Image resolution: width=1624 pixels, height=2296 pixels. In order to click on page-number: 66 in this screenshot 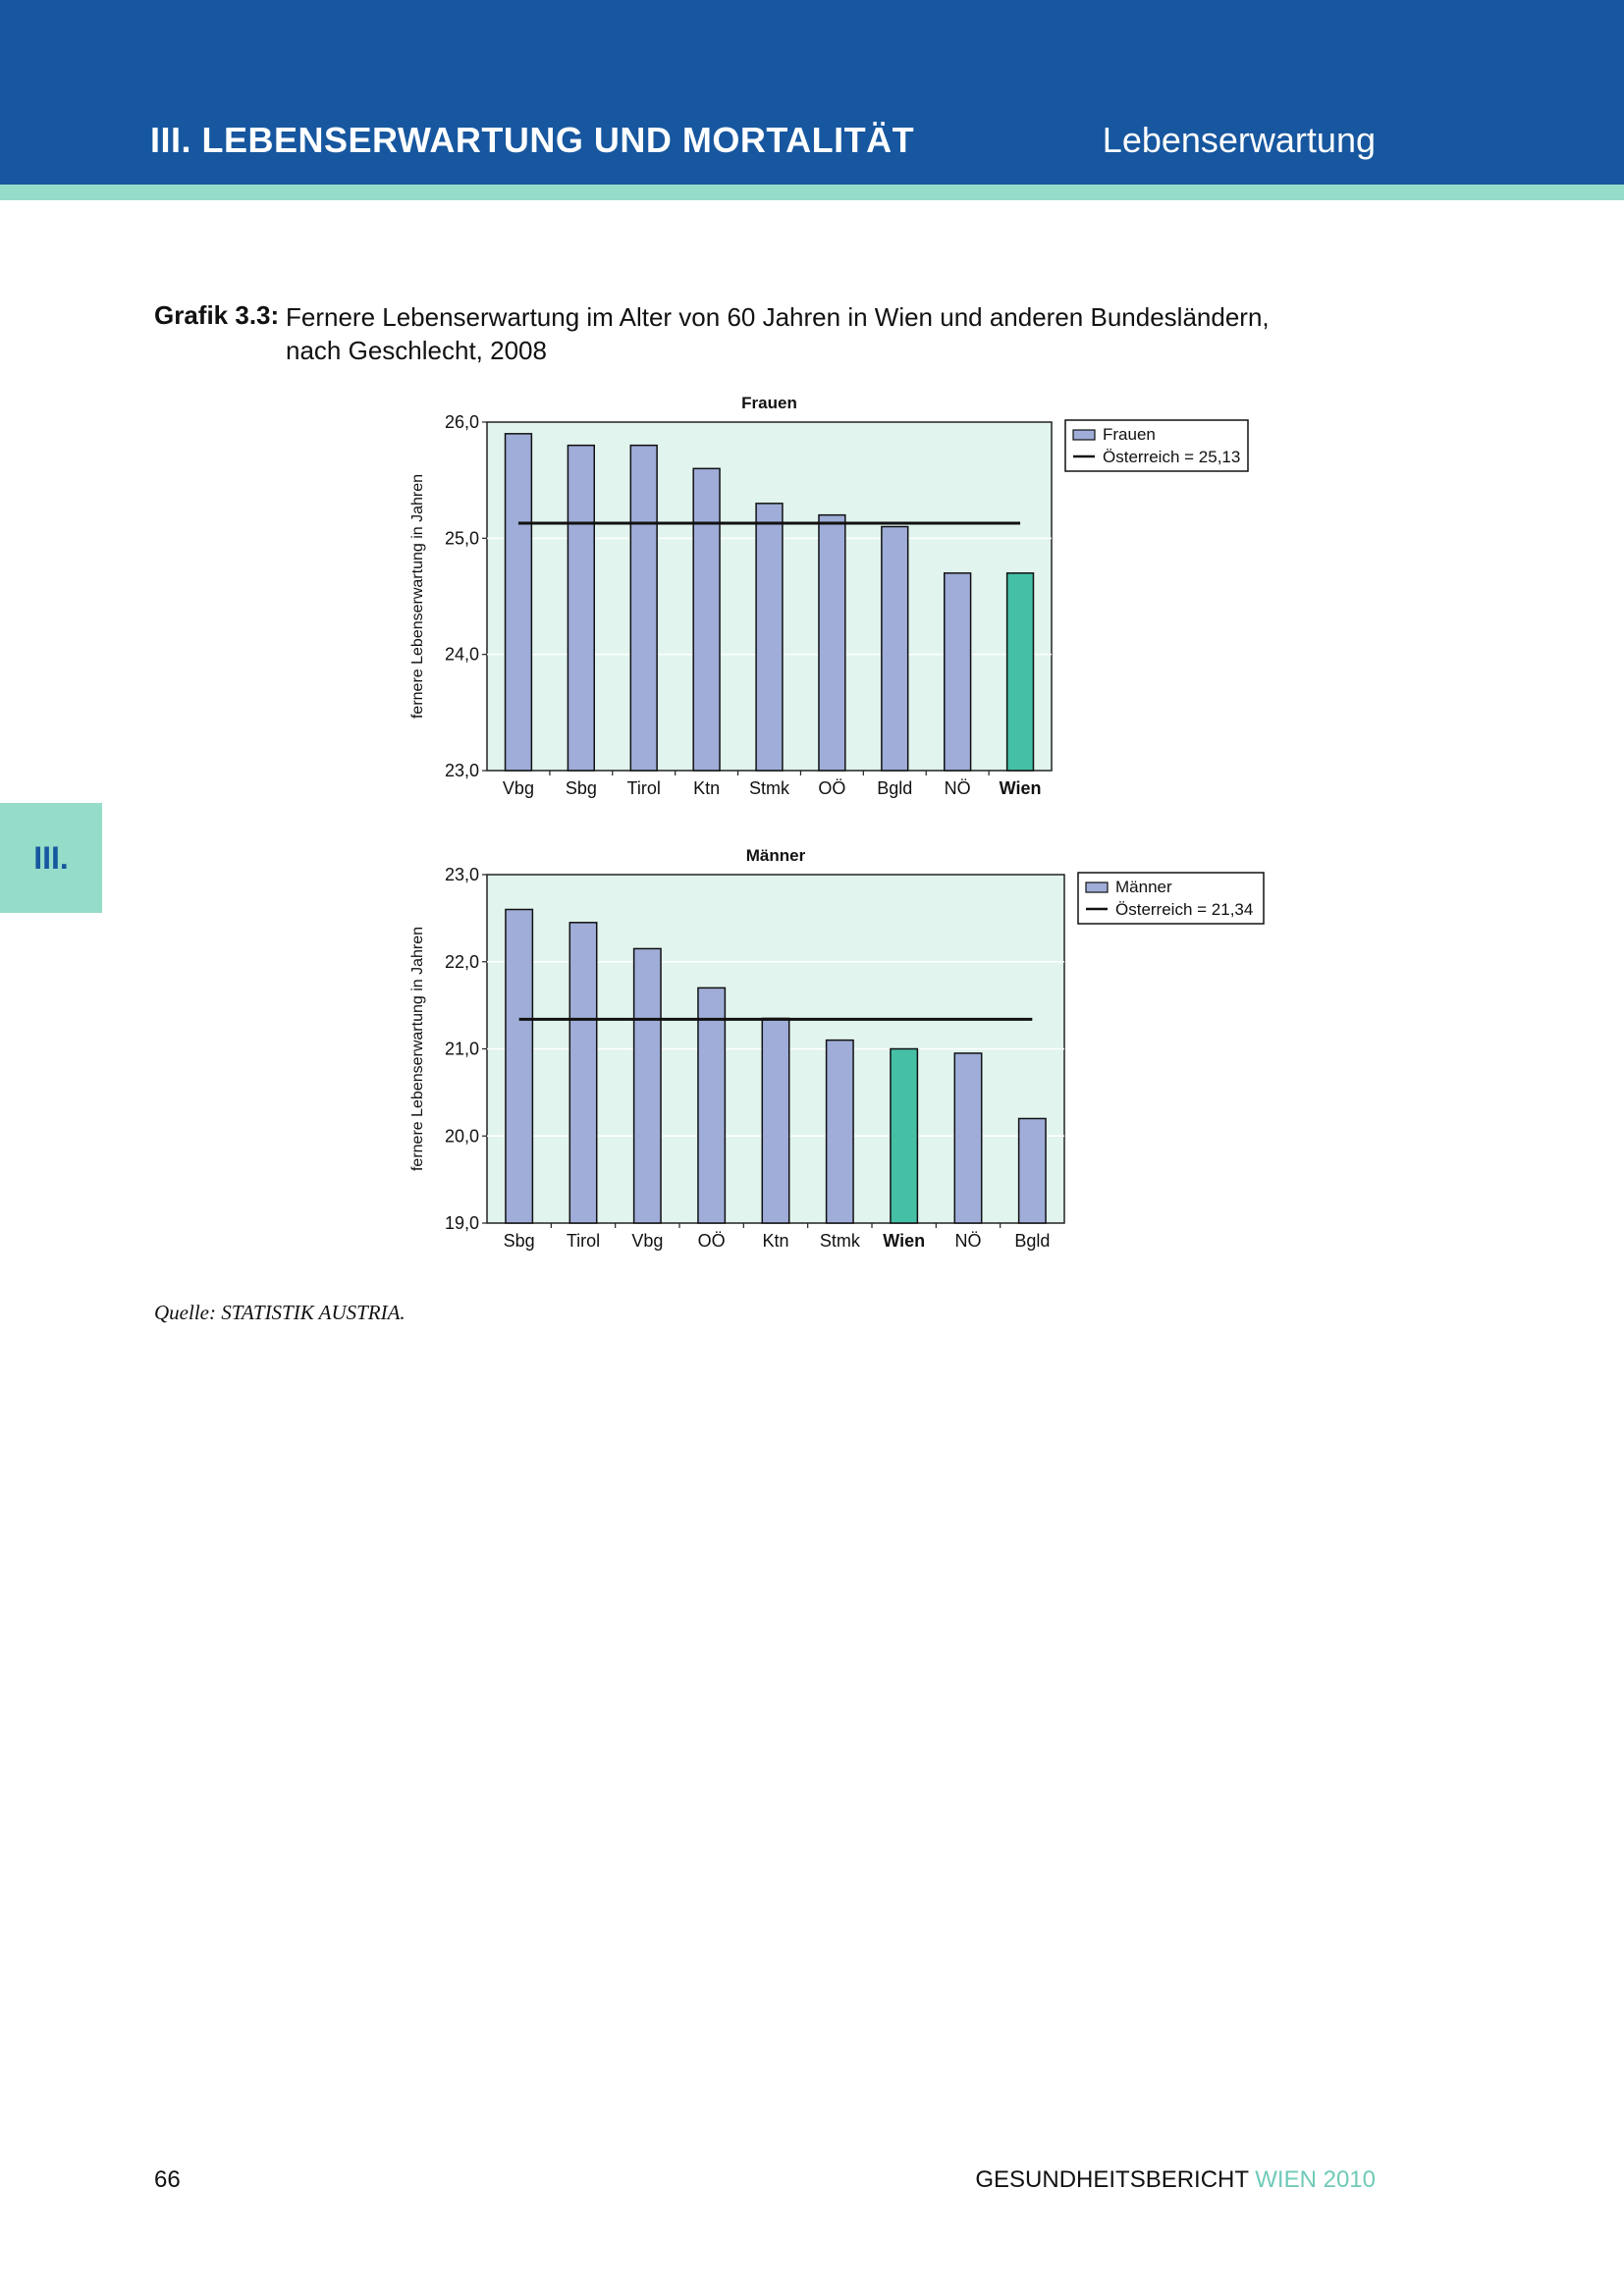, I will do `click(167, 2179)`.